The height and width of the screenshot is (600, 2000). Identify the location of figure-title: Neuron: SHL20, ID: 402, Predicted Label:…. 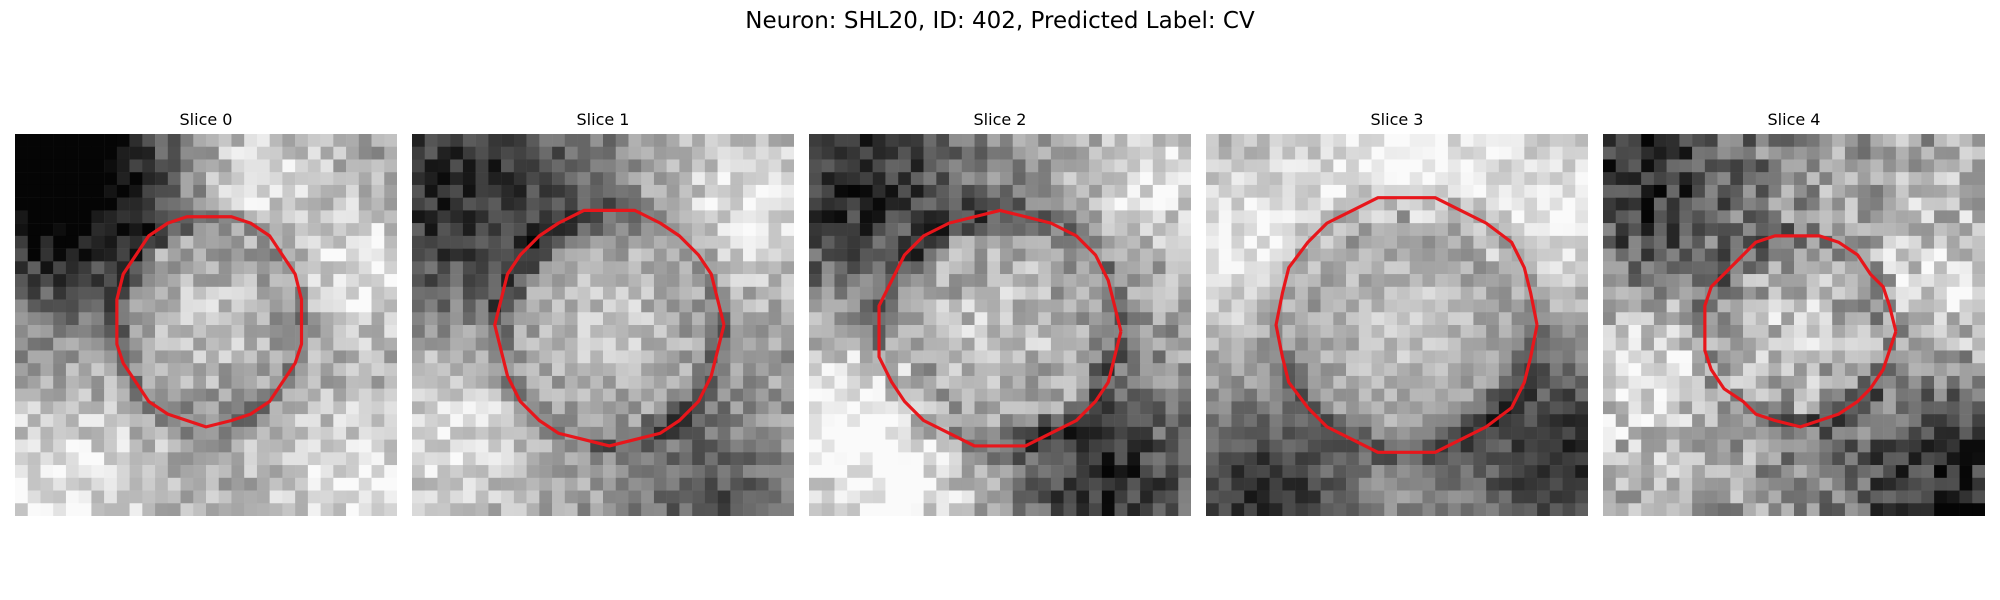
(1000, 21).